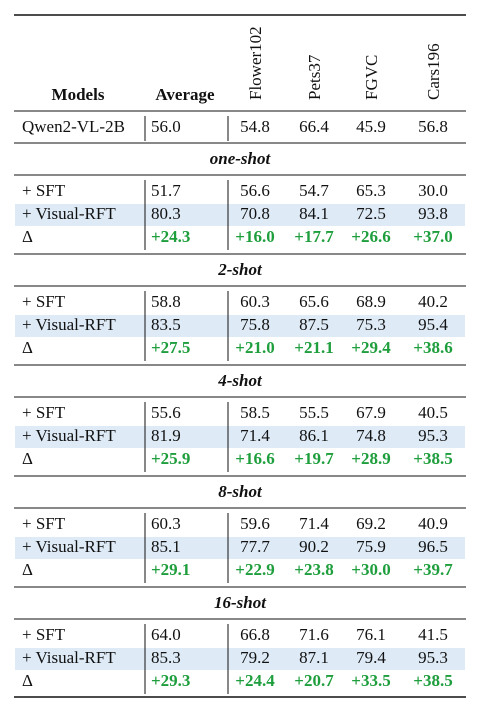  Describe the element at coordinates (255, 412) in the screenshot. I see `cell: 58.5` at that location.